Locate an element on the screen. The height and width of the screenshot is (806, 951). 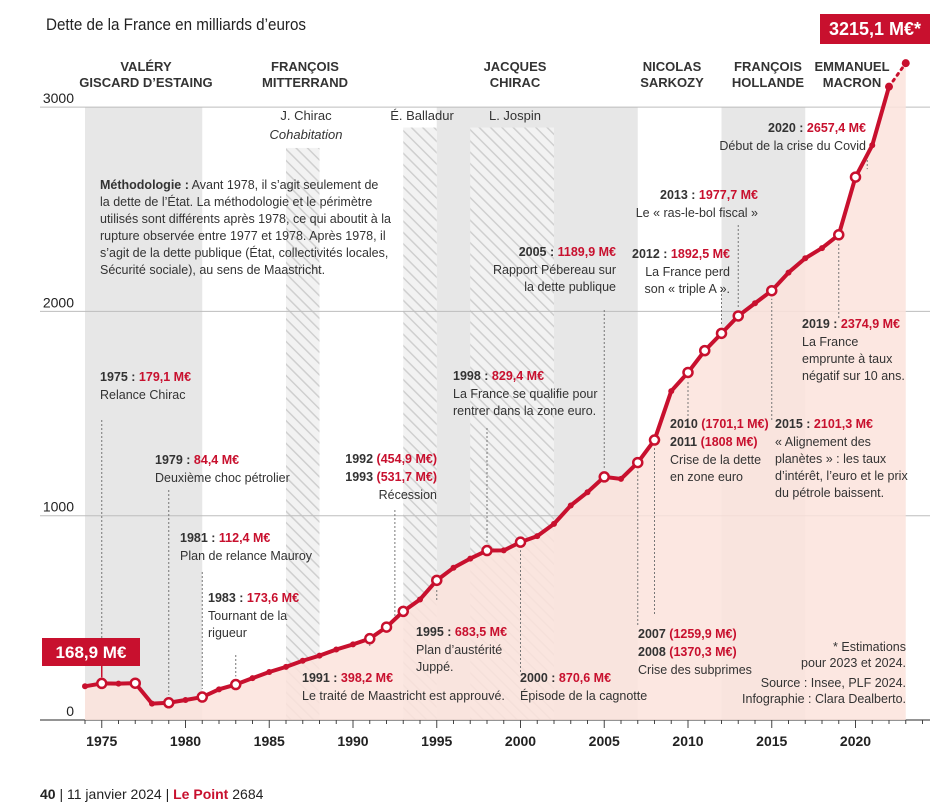
note-text: * Estimations is located at coordinates (869, 647).